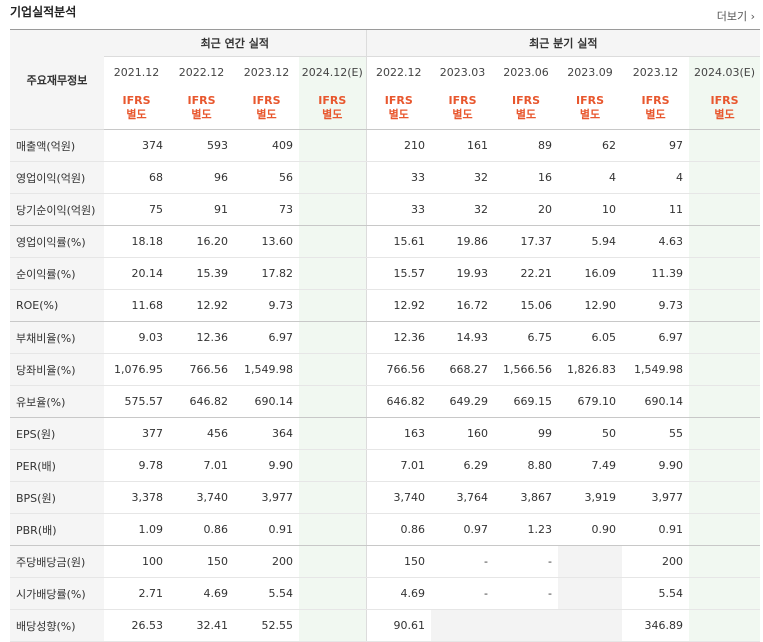 This screenshot has height=642, width=763. What do you see at coordinates (463, 369) in the screenshot?
I see `quarter-value-cell: 668.27` at bounding box center [463, 369].